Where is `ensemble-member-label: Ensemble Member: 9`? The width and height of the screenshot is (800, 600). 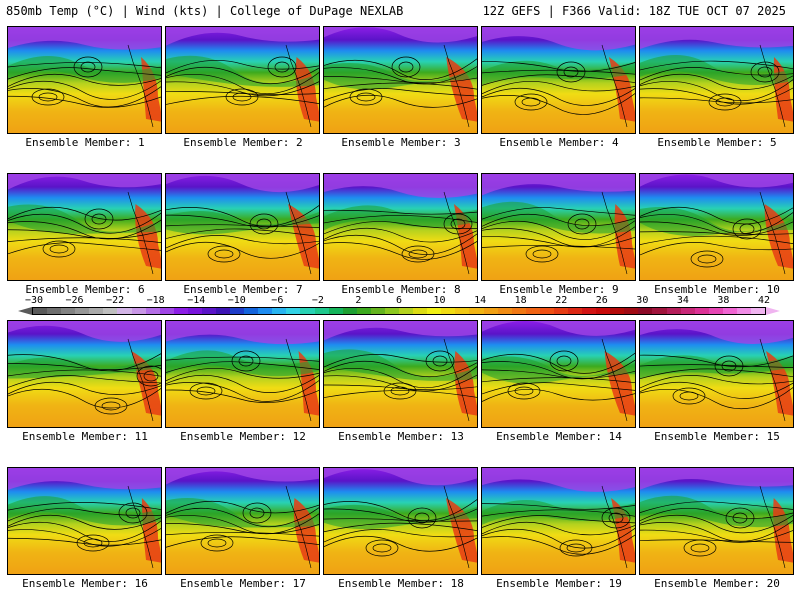
ensemble-member-label: Ensemble Member: 9 is located at coordinates (559, 289).